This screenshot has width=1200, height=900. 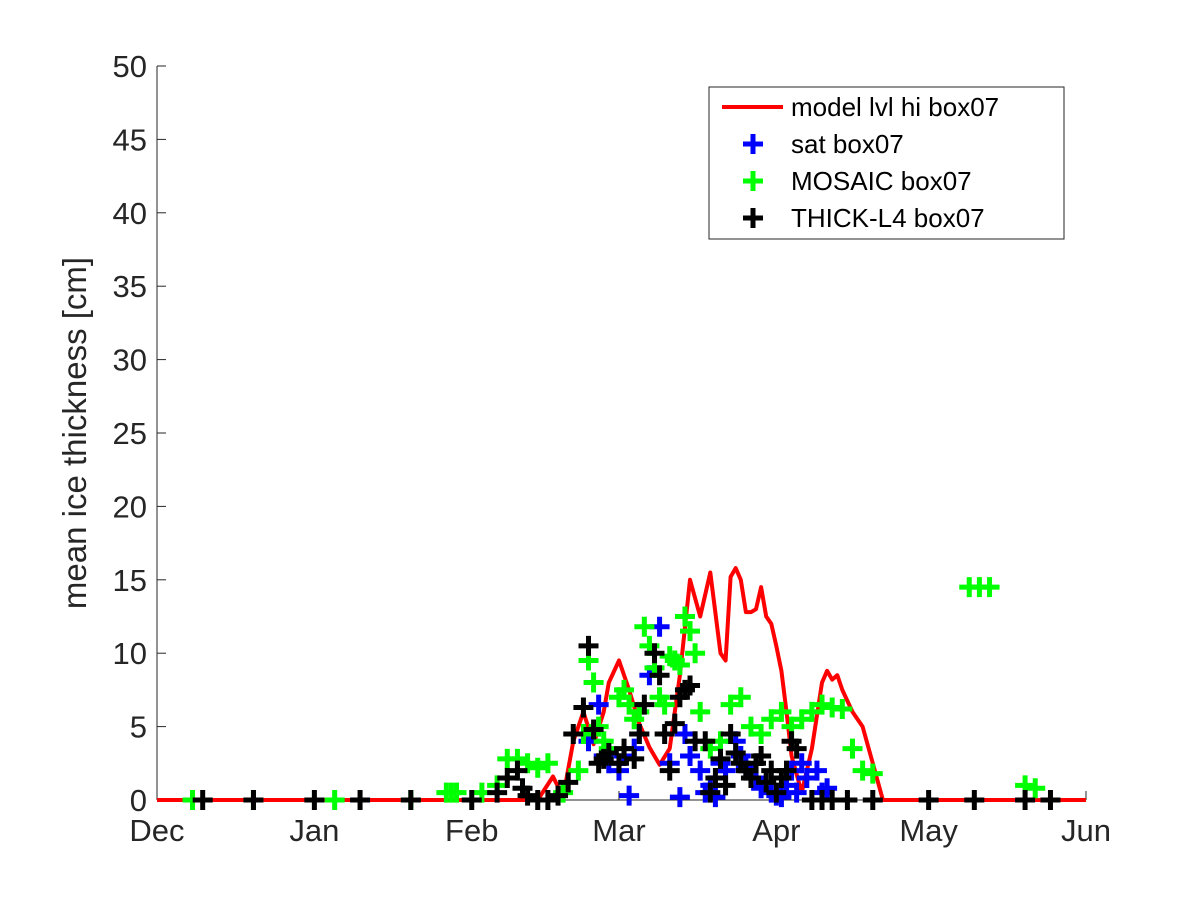 I want to click on y-tick-label: 0, so click(x=138, y=800).